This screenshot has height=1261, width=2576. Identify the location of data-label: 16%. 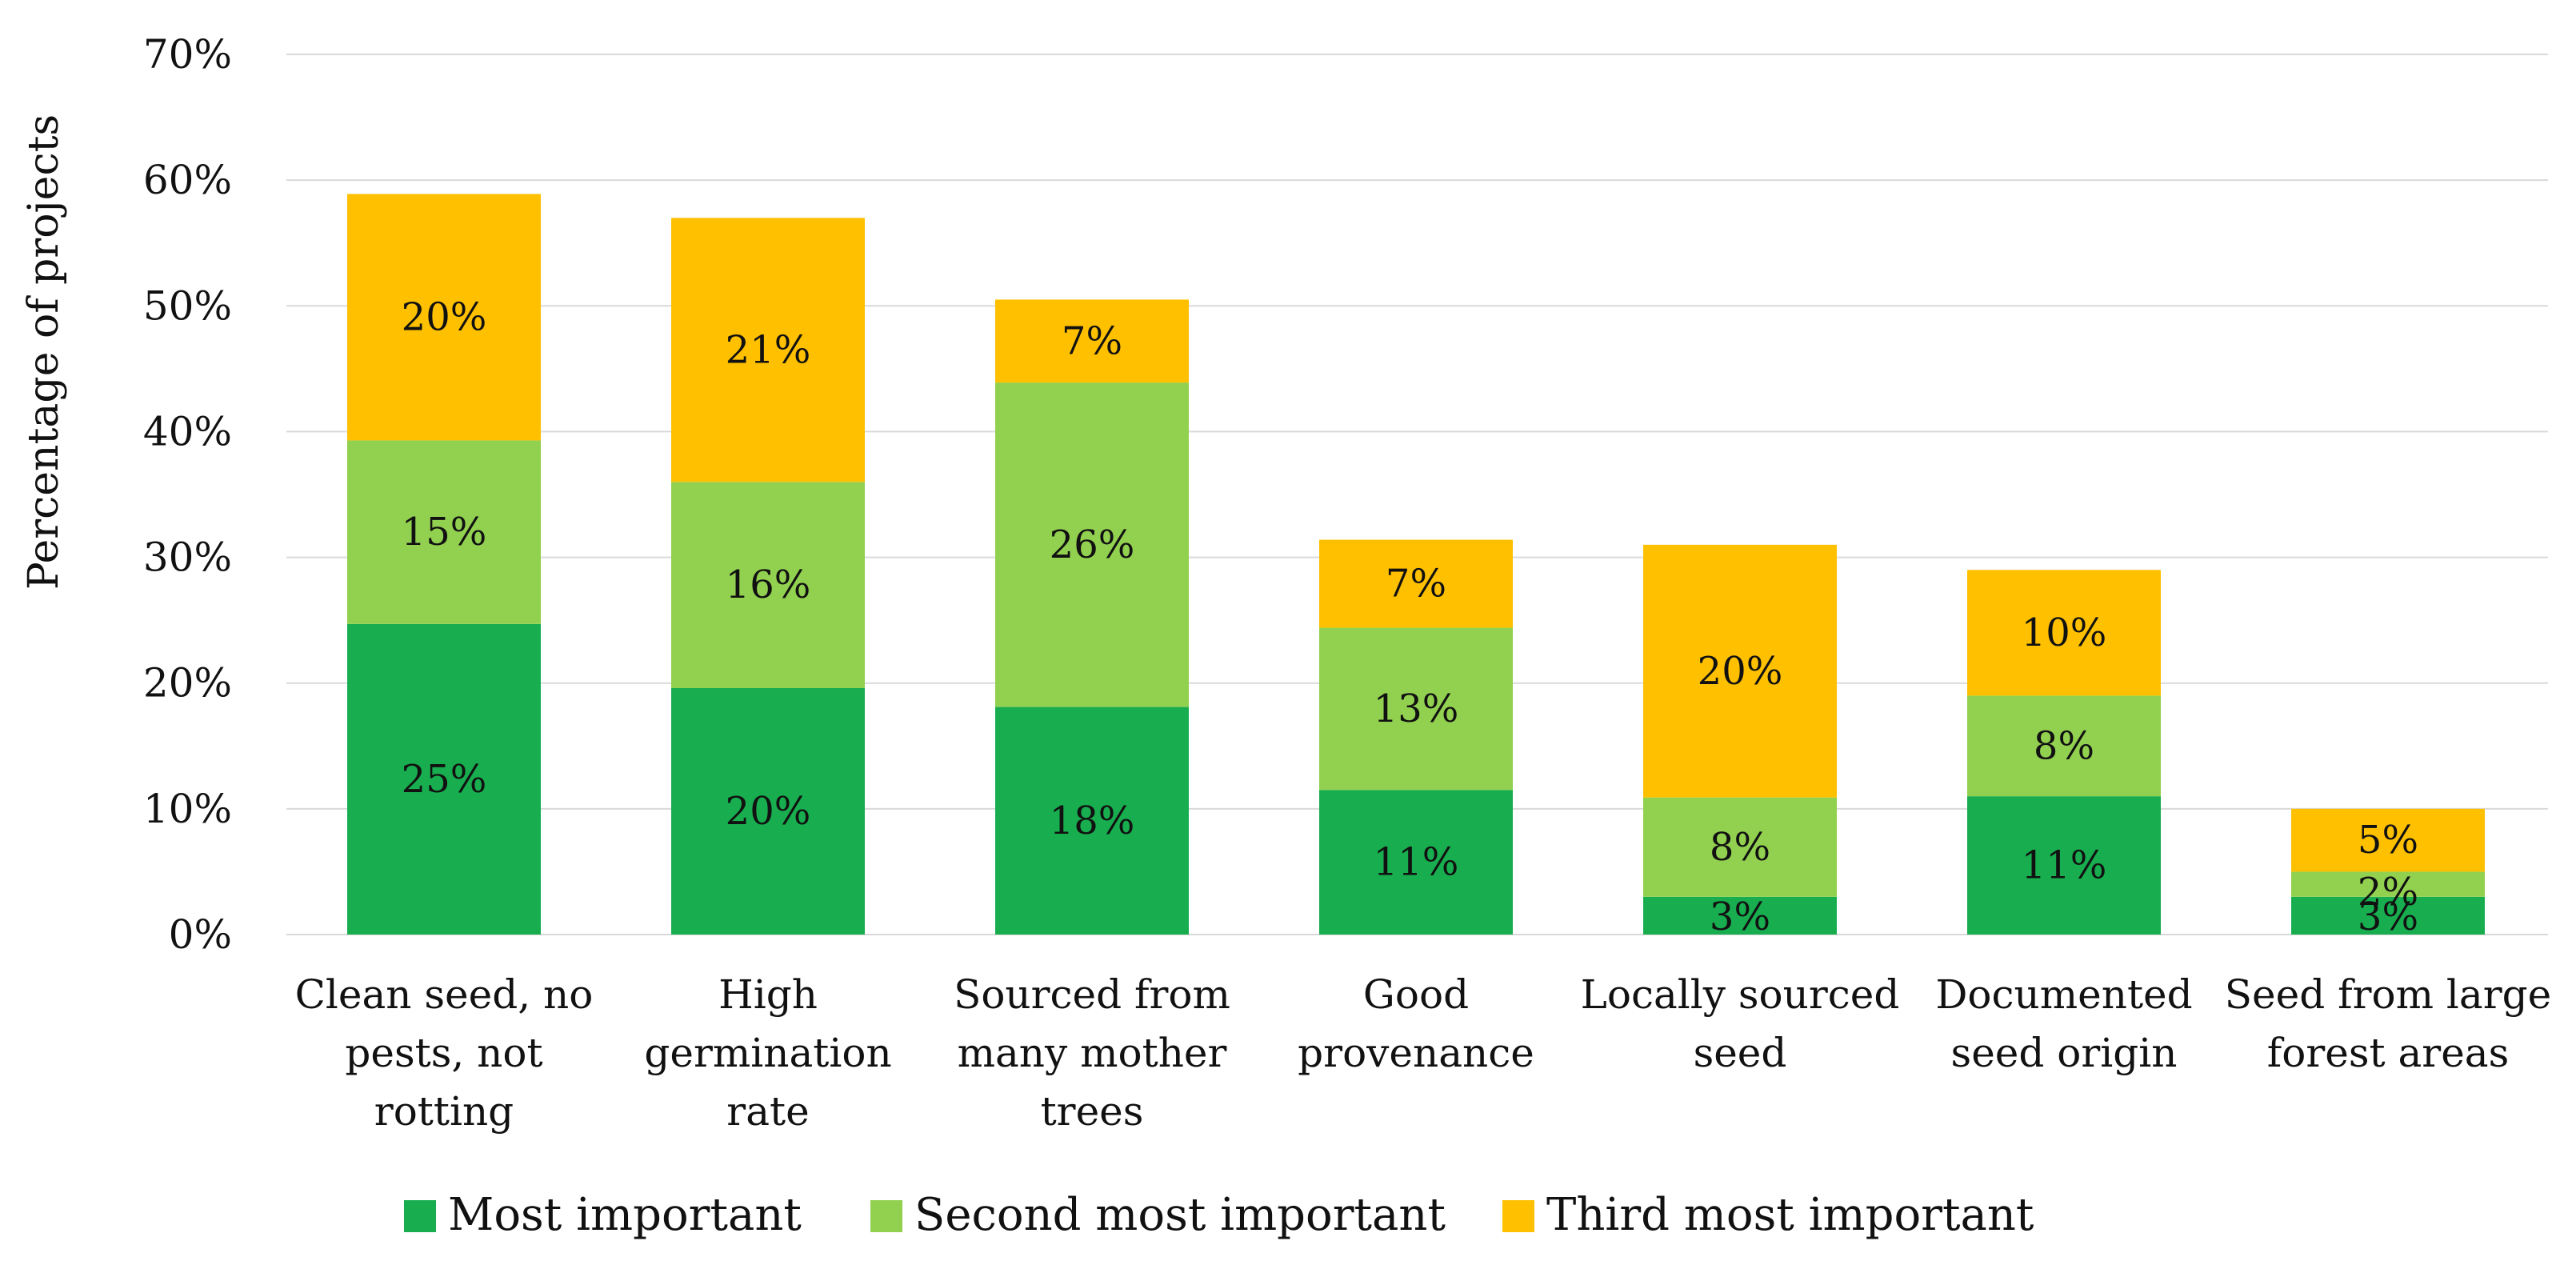
(768, 584).